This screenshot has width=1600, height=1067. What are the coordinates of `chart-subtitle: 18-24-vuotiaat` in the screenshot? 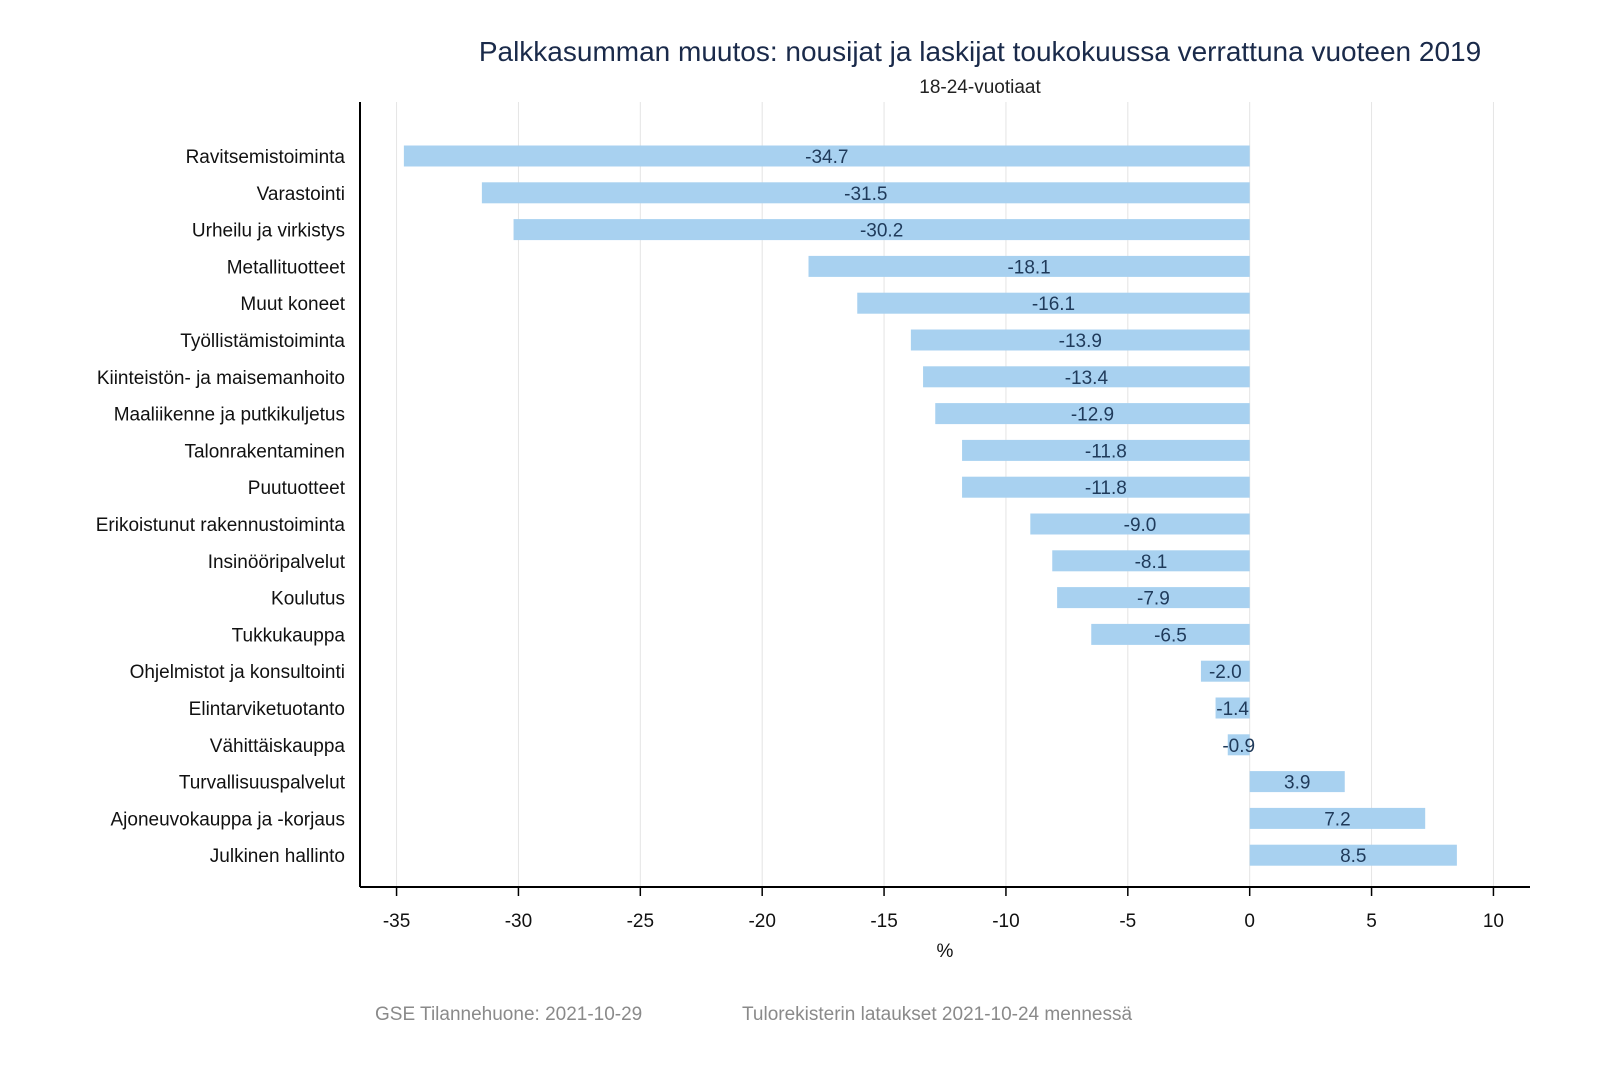 It's located at (980, 87).